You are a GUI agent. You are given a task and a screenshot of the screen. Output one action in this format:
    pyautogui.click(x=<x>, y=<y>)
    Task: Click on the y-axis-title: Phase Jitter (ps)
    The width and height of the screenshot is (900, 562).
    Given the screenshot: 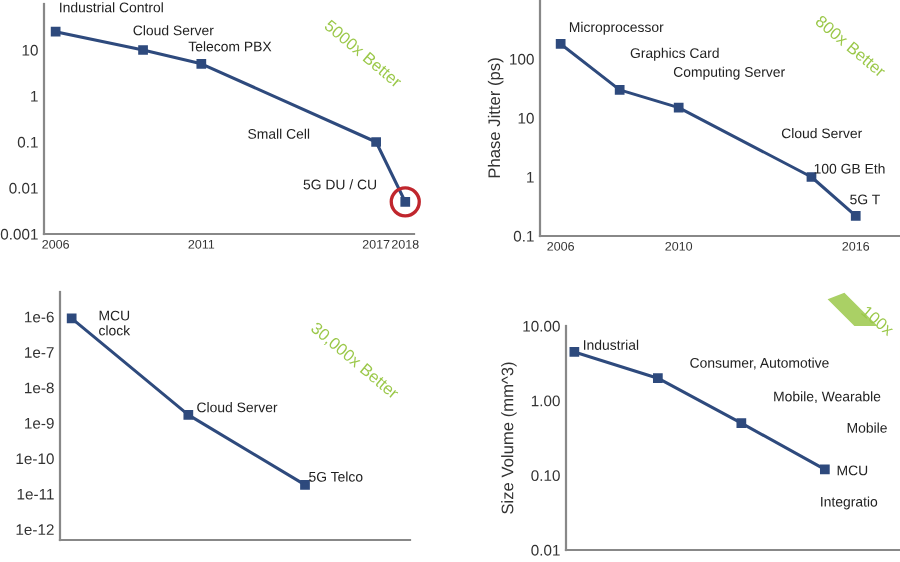 What is the action you would take?
    pyautogui.click(x=495, y=118)
    